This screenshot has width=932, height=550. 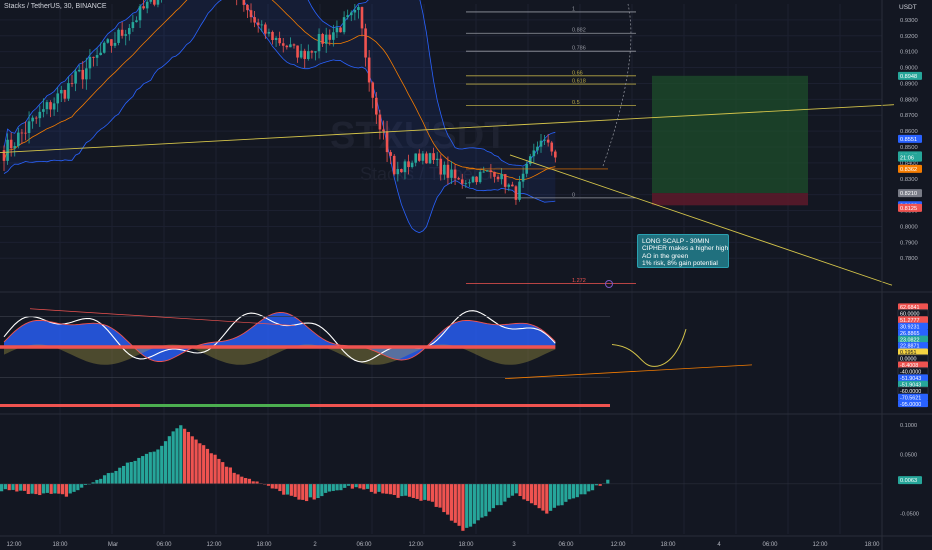 I want to click on price-tick-label: 0.8800, so click(x=909, y=100).